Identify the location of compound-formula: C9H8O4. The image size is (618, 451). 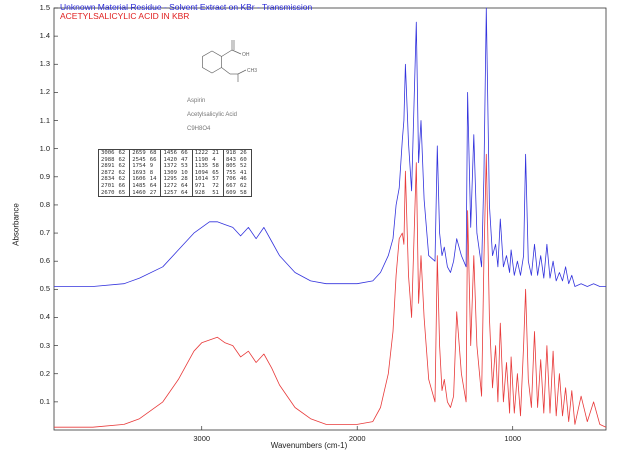
(199, 129).